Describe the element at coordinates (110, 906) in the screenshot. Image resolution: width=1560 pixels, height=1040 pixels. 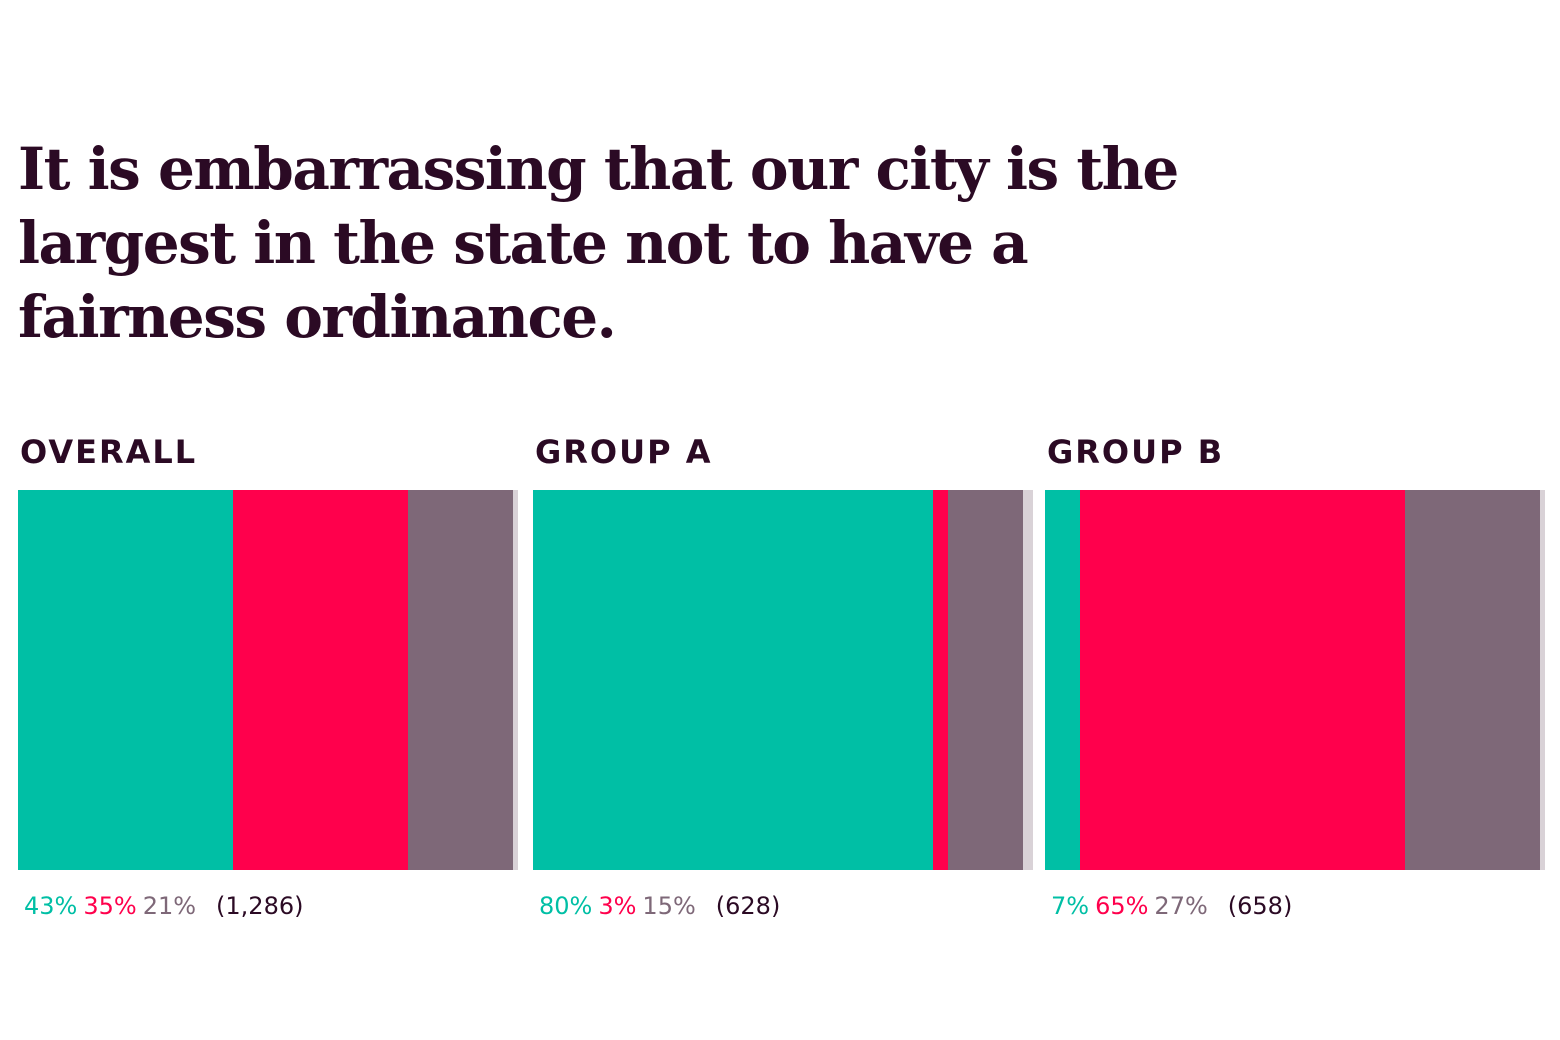
I see `value-label-overall-disagree: 35%` at that location.